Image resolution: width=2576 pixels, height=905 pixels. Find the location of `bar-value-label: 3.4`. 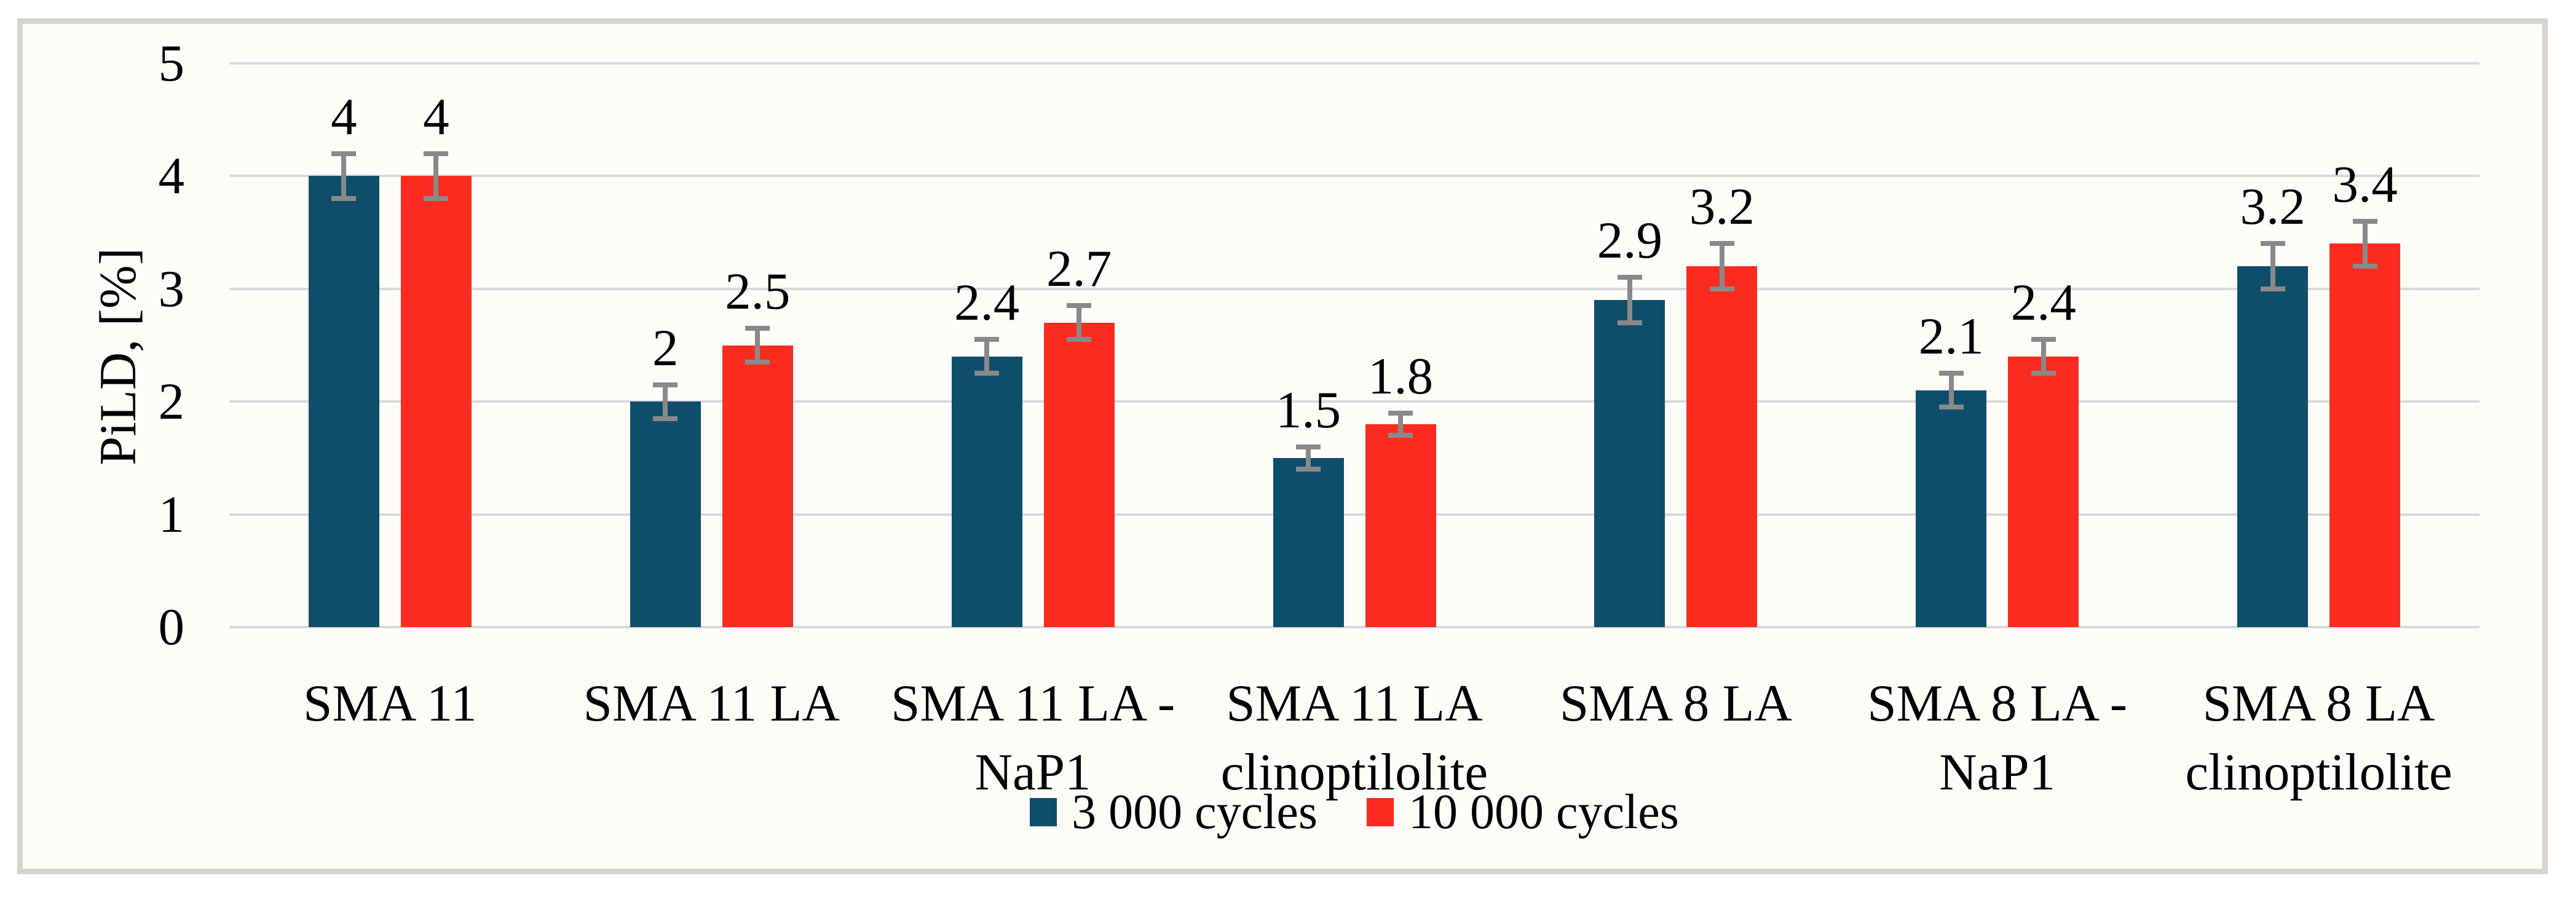

bar-value-label: 3.4 is located at coordinates (2365, 184).